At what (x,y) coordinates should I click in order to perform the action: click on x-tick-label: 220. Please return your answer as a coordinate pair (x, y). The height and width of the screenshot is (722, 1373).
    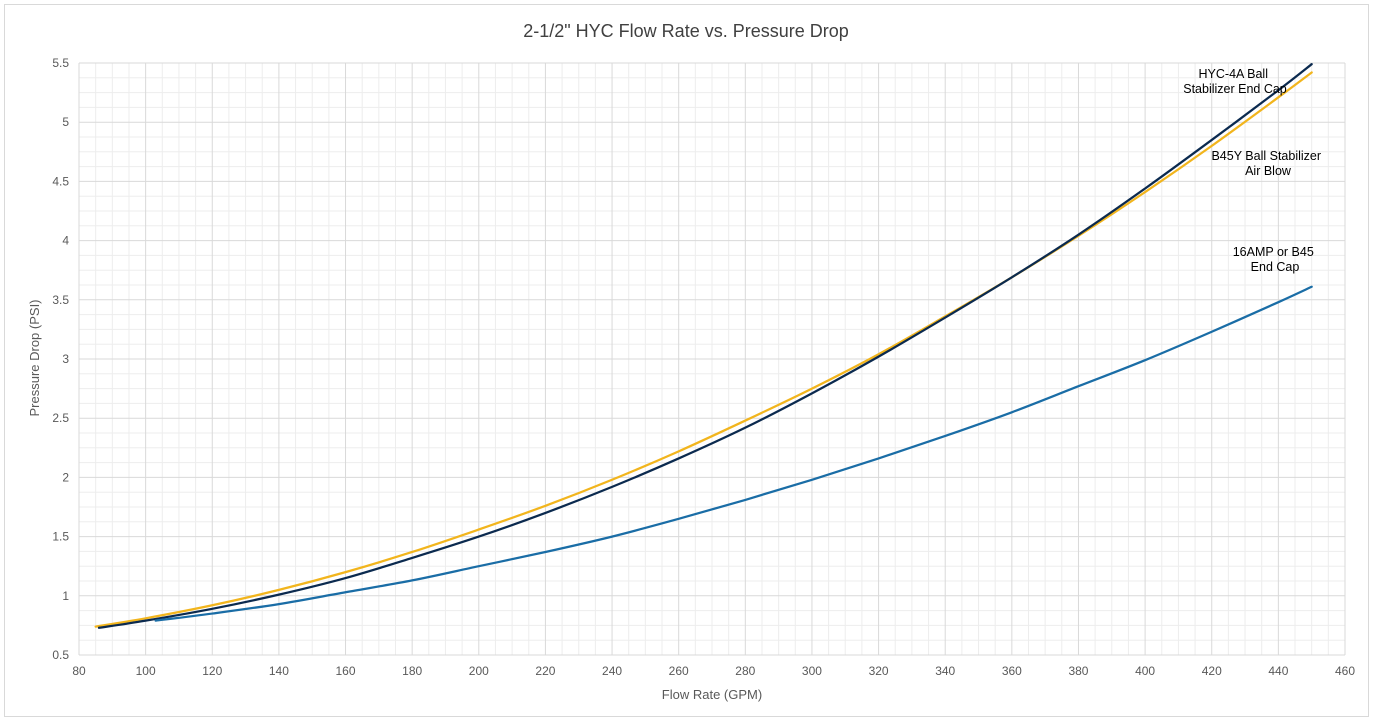
    Looking at the image, I should click on (545, 671).